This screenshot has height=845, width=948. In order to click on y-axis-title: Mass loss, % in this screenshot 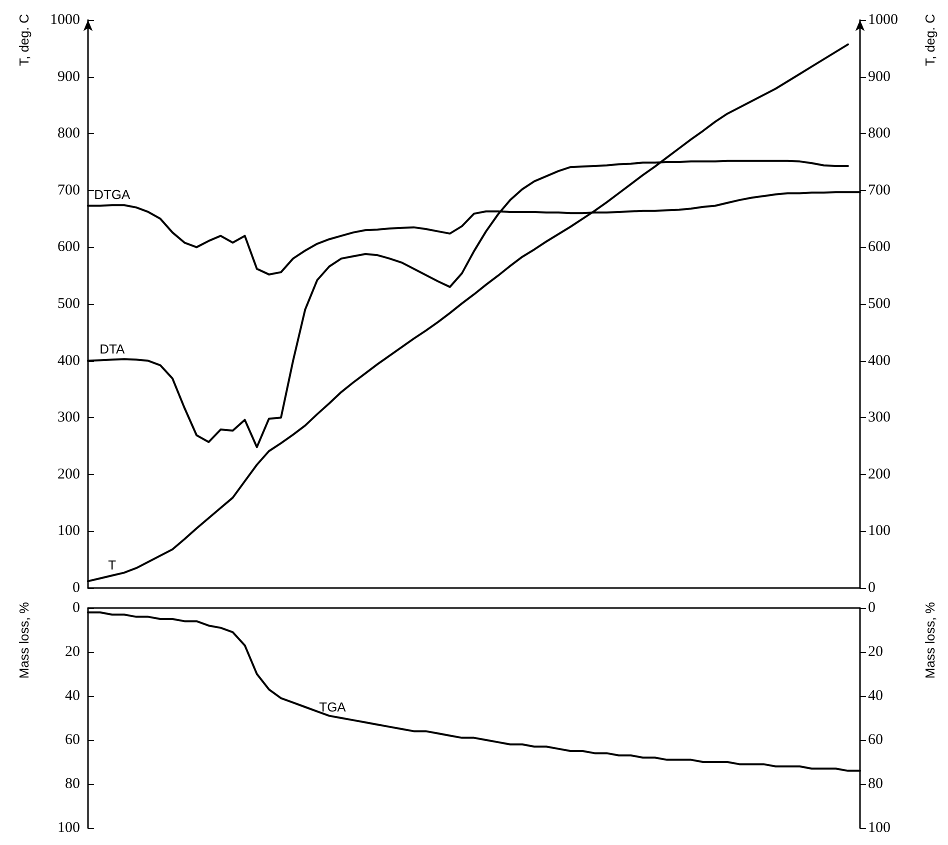, I will do `click(24, 640)`.